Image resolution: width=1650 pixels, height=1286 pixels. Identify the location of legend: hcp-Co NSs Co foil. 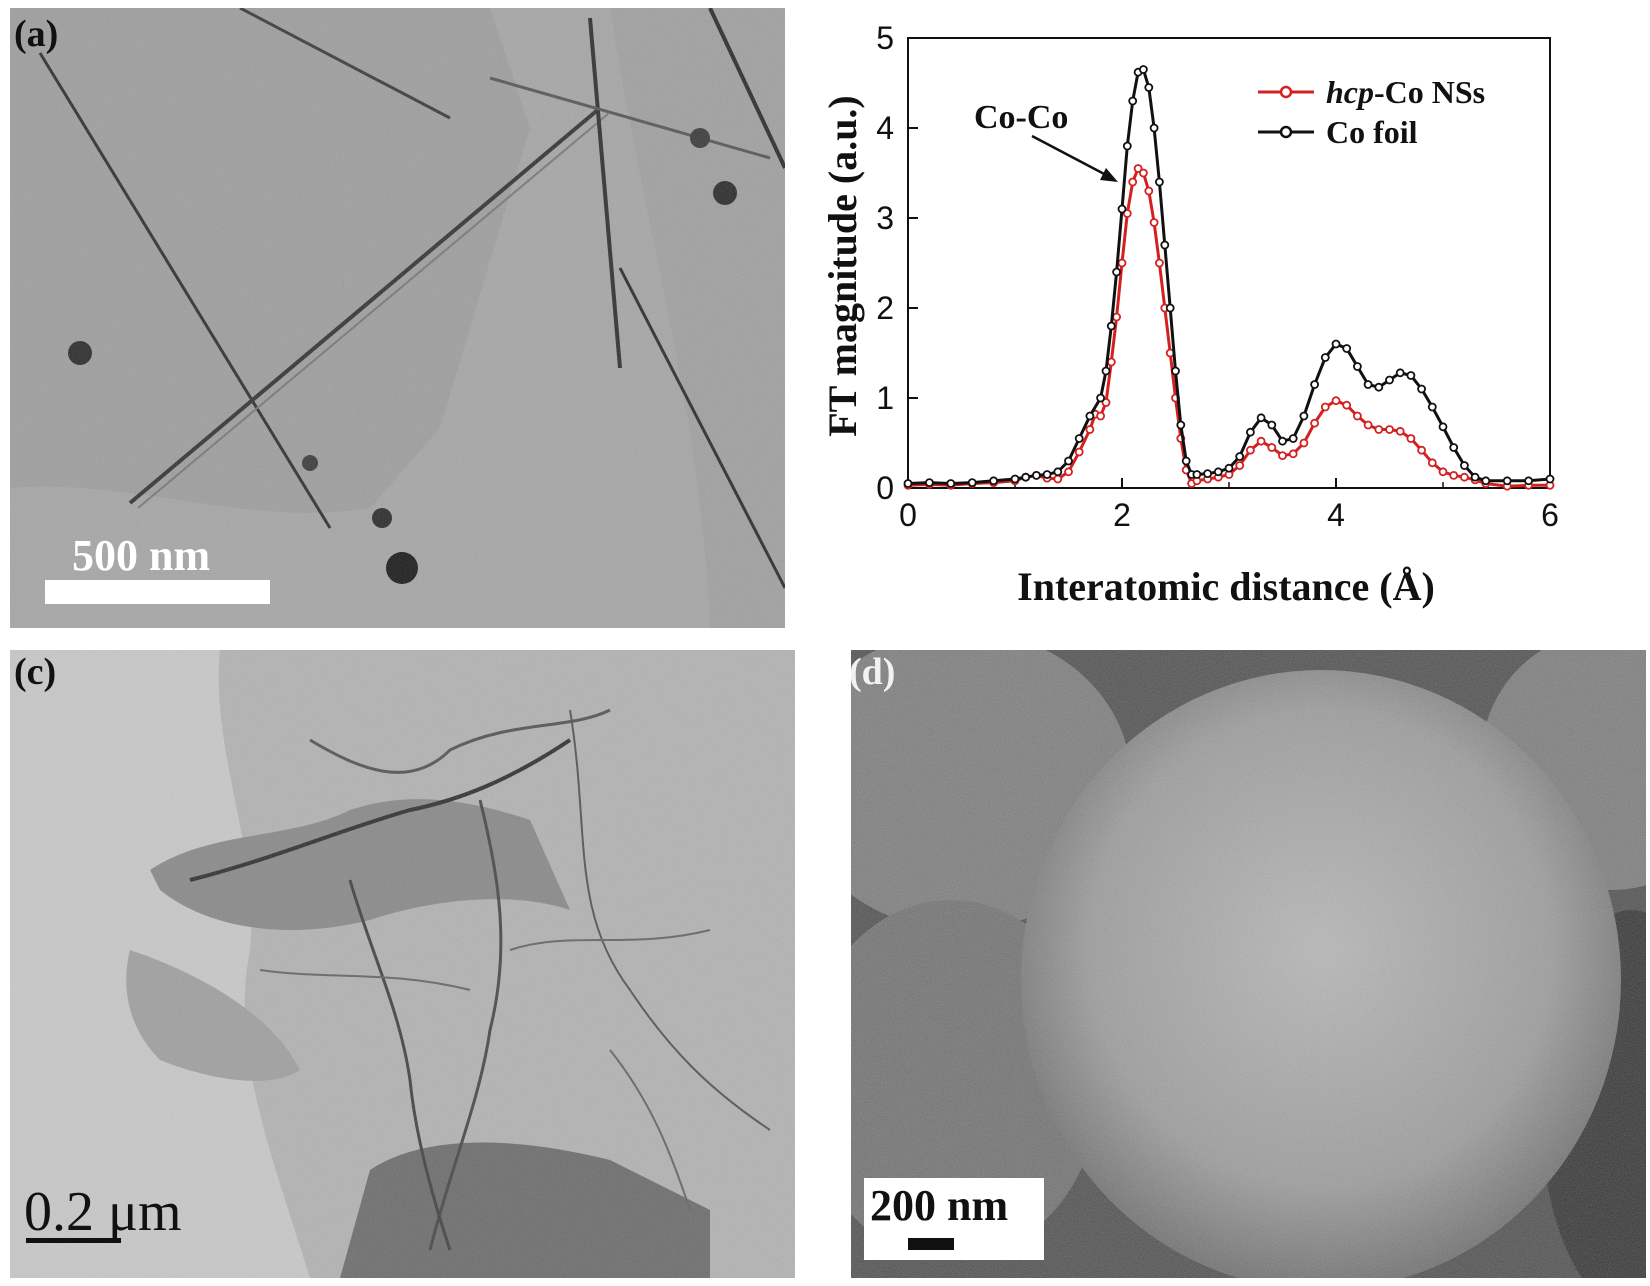
(1371, 112).